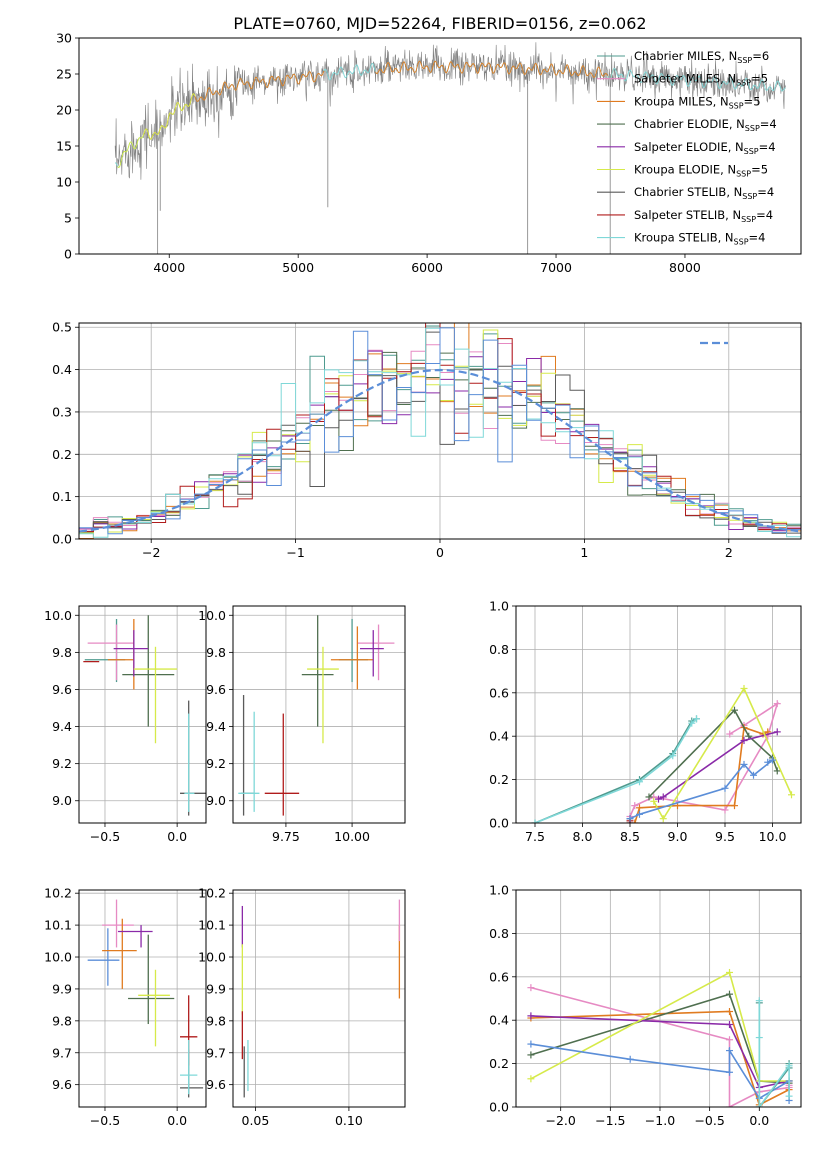  What do you see at coordinates (440, 552) in the screenshot?
I see `x-tick-label: 0` at bounding box center [440, 552].